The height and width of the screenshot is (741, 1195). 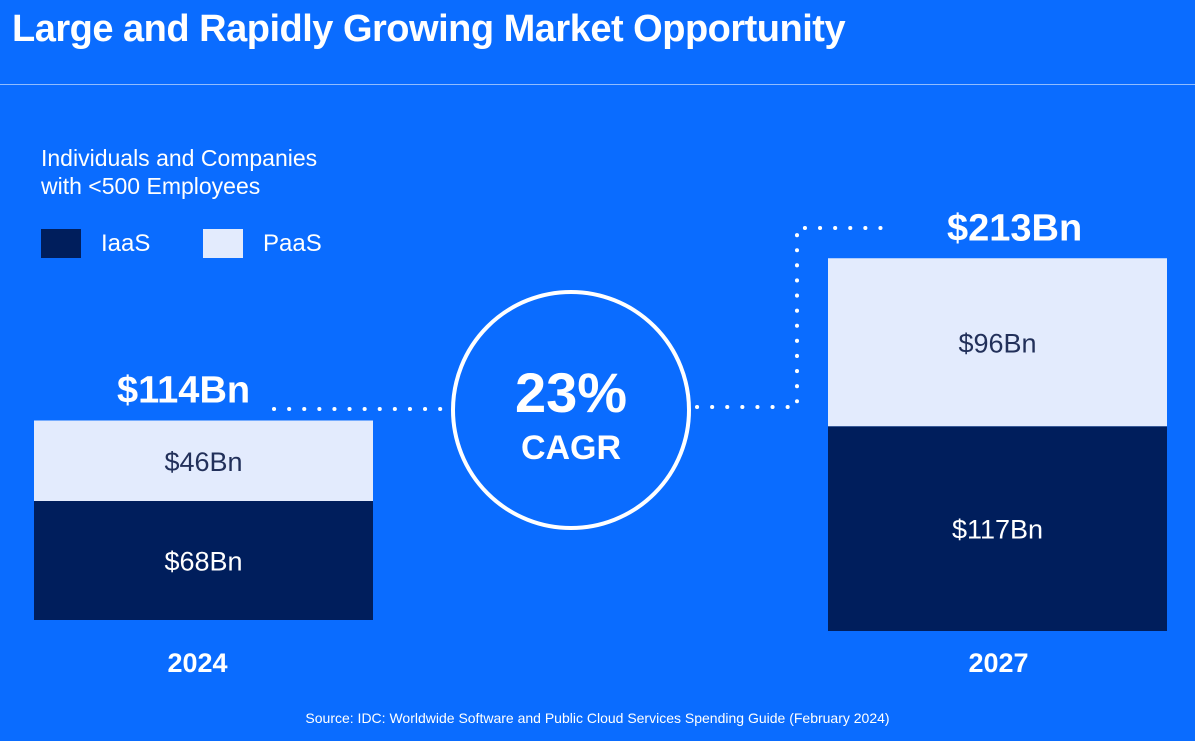 I want to click on subtitle-line-1: Individuals and Companies, so click(x=179, y=158).